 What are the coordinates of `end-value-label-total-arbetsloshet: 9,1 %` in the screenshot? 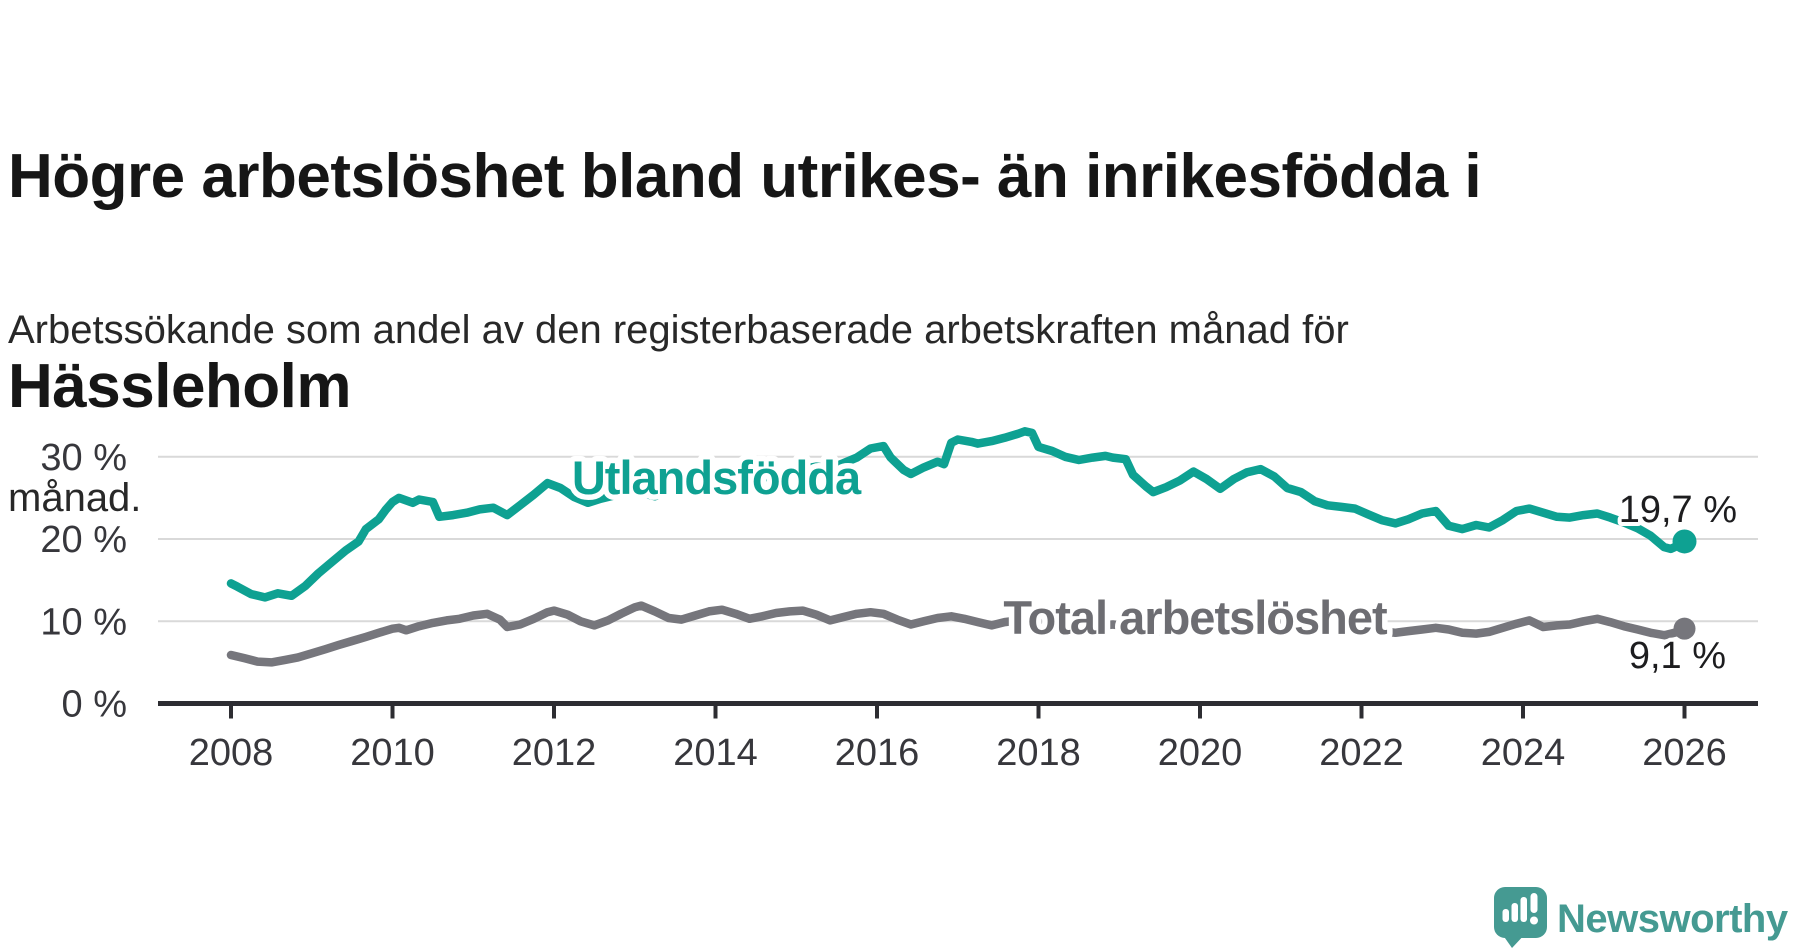 It's located at (1677, 656).